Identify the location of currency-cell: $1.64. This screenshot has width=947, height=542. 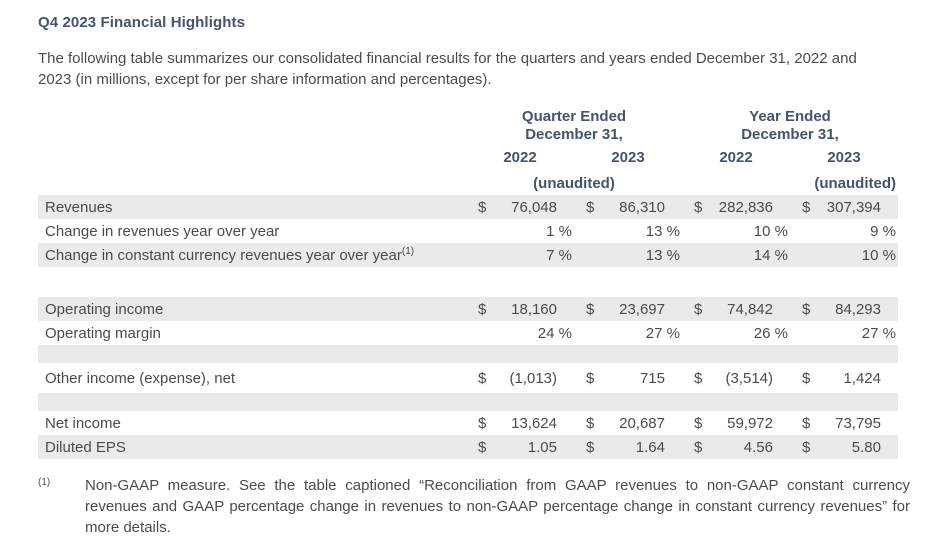
(628, 447).